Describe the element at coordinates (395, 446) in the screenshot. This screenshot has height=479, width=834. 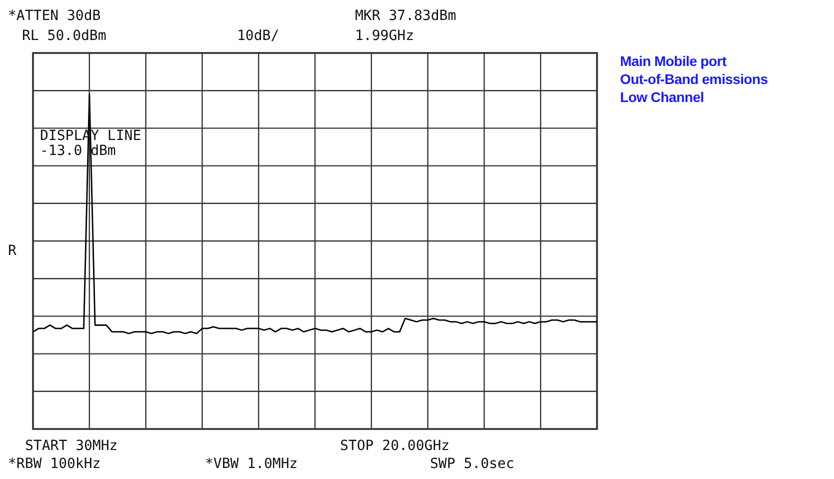
I see `text: STOP 20.00GHz` at that location.